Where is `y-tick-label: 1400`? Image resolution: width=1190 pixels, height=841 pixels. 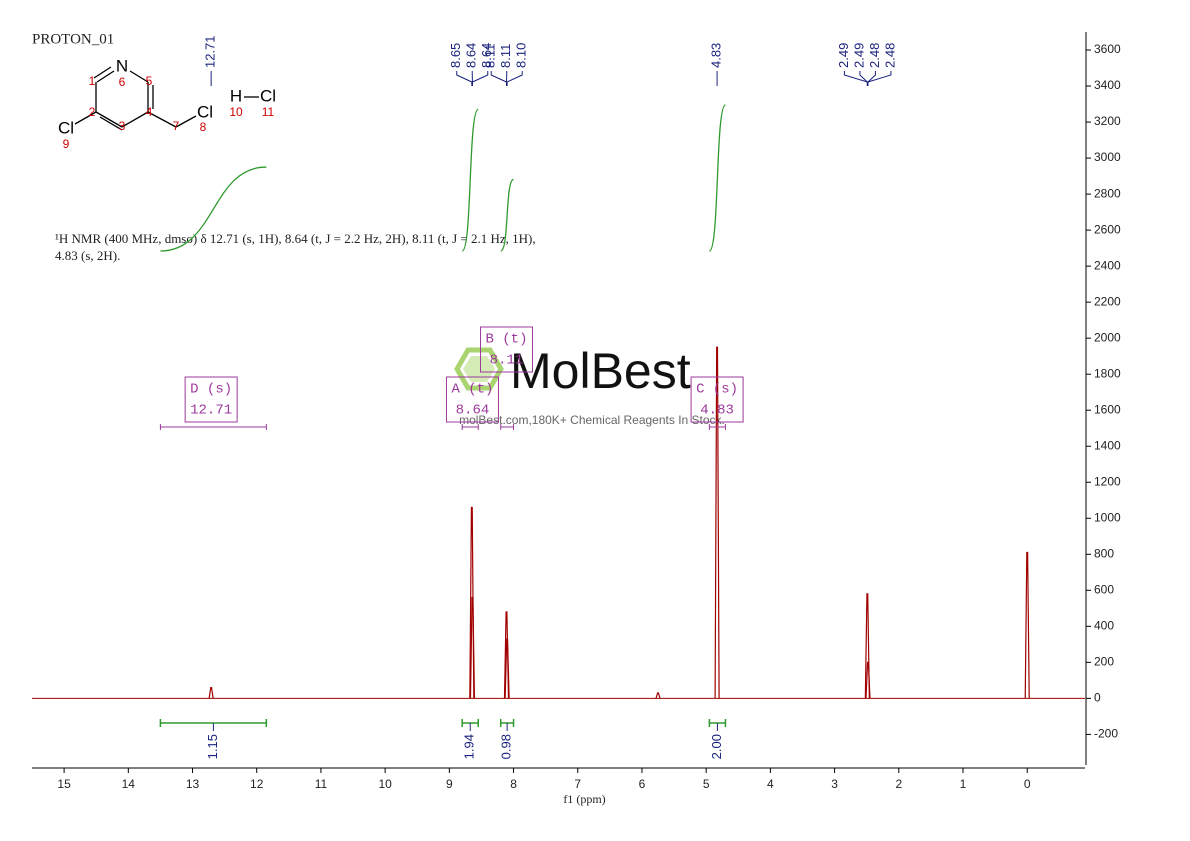 y-tick-label: 1400 is located at coordinates (1107, 445).